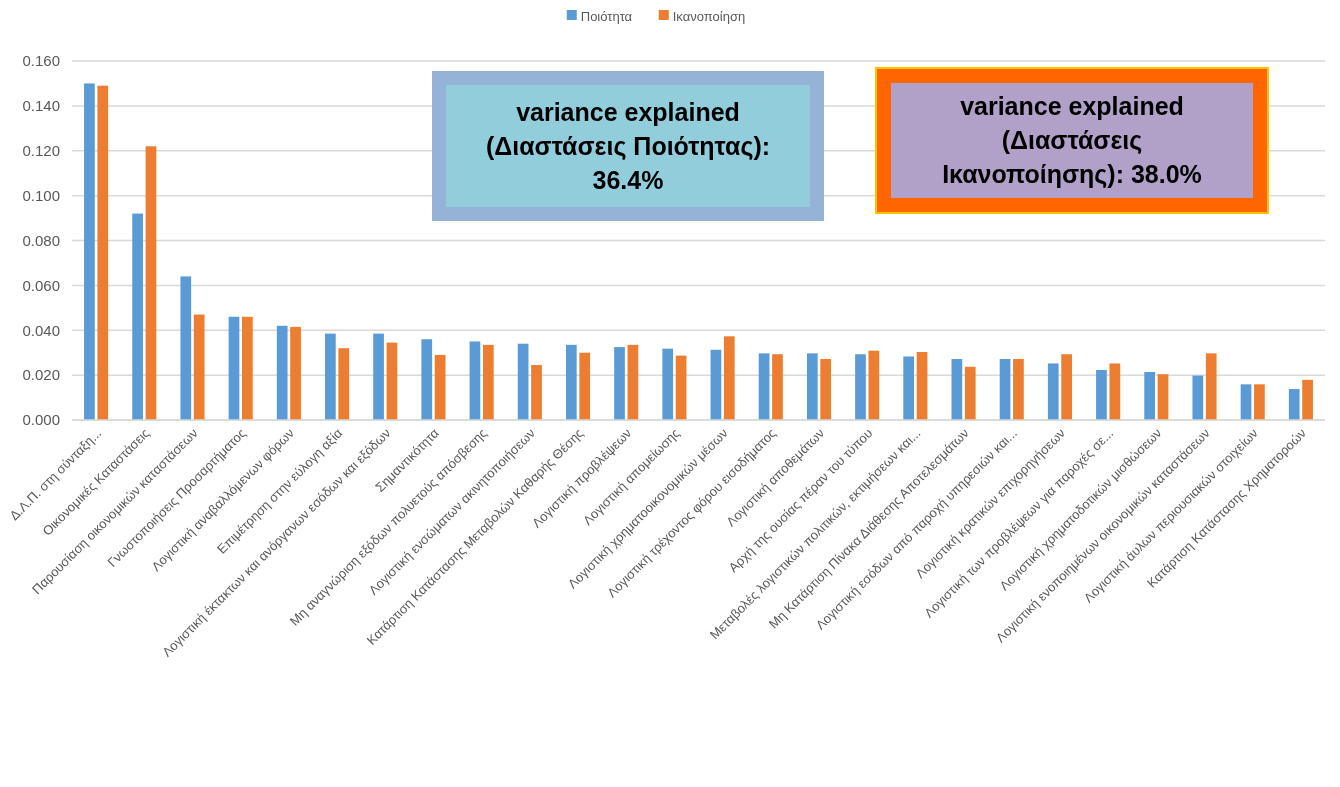 The height and width of the screenshot is (787, 1340). Describe the element at coordinates (41, 195) in the screenshot. I see `y-tick-label: 0.100` at that location.